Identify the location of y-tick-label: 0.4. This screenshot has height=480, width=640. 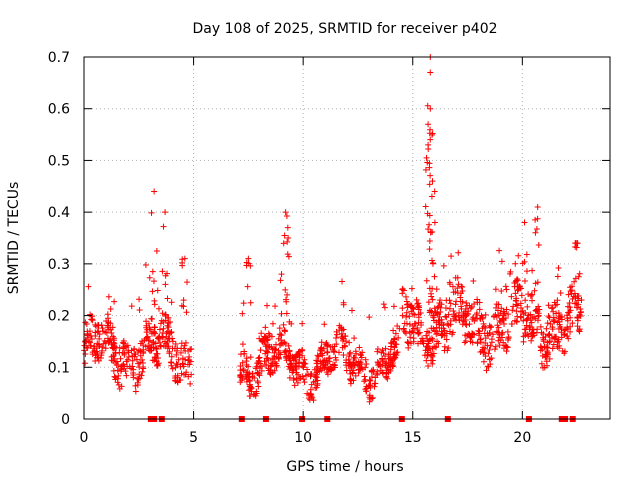
(59, 213).